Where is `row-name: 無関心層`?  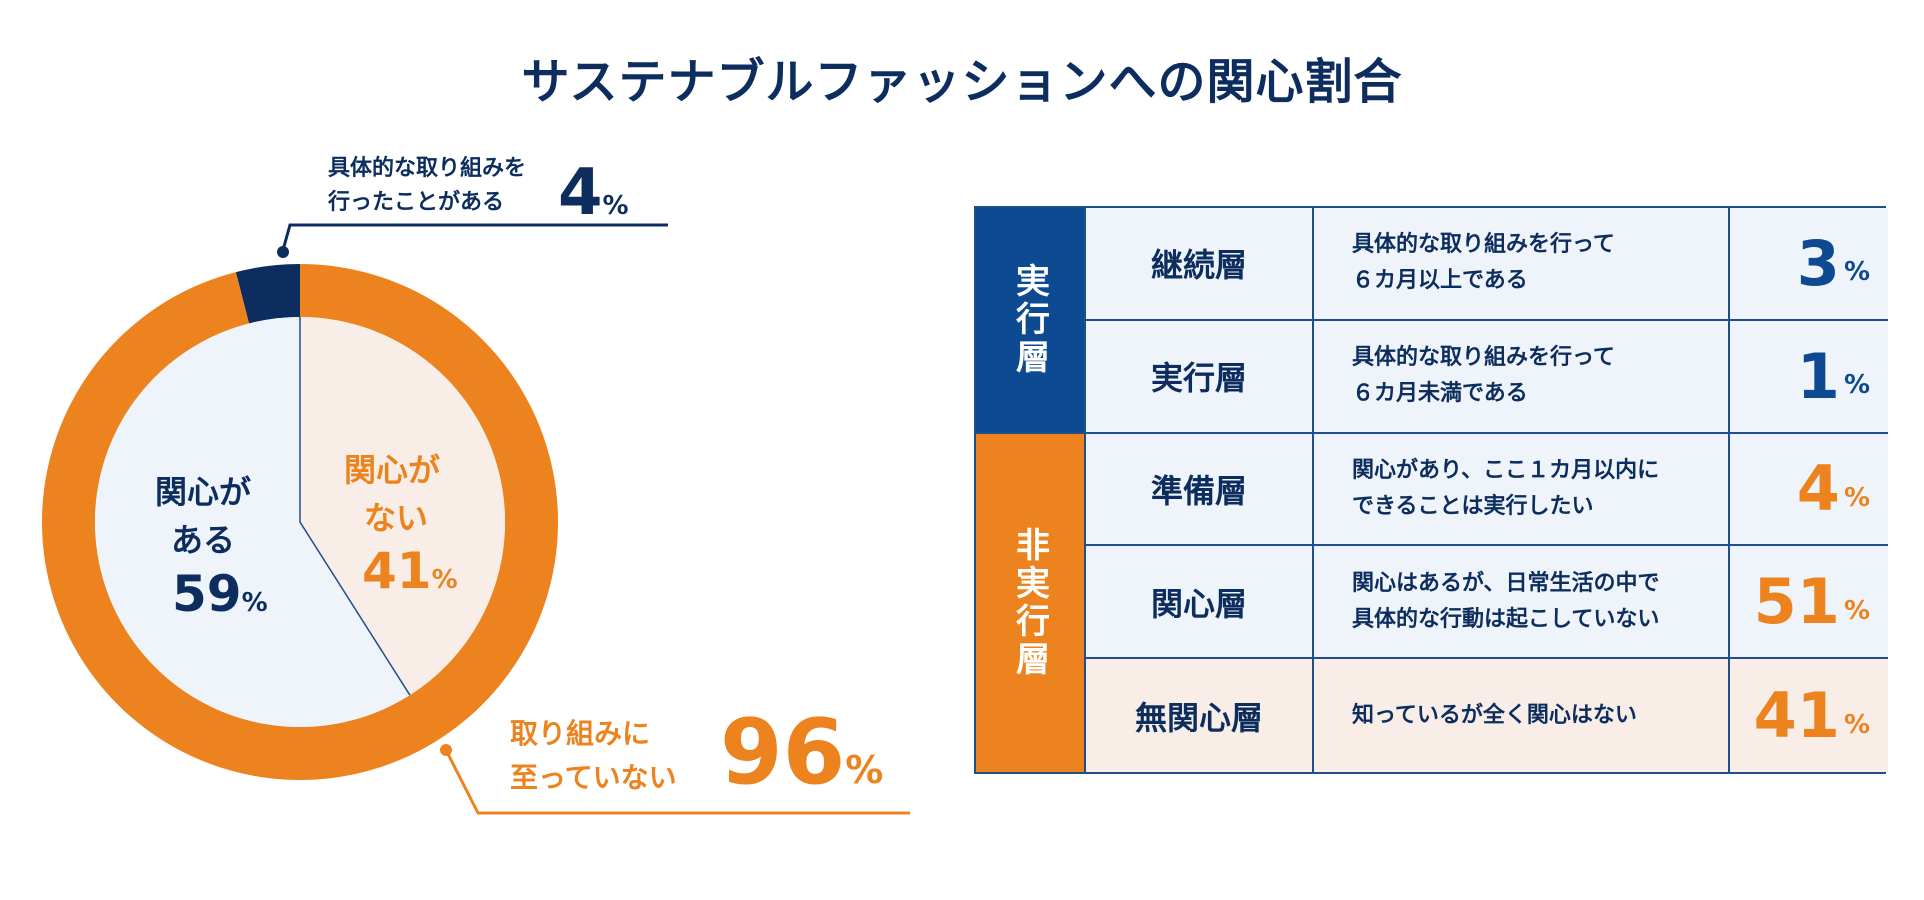 row-name: 無関心層 is located at coordinates (1200, 715).